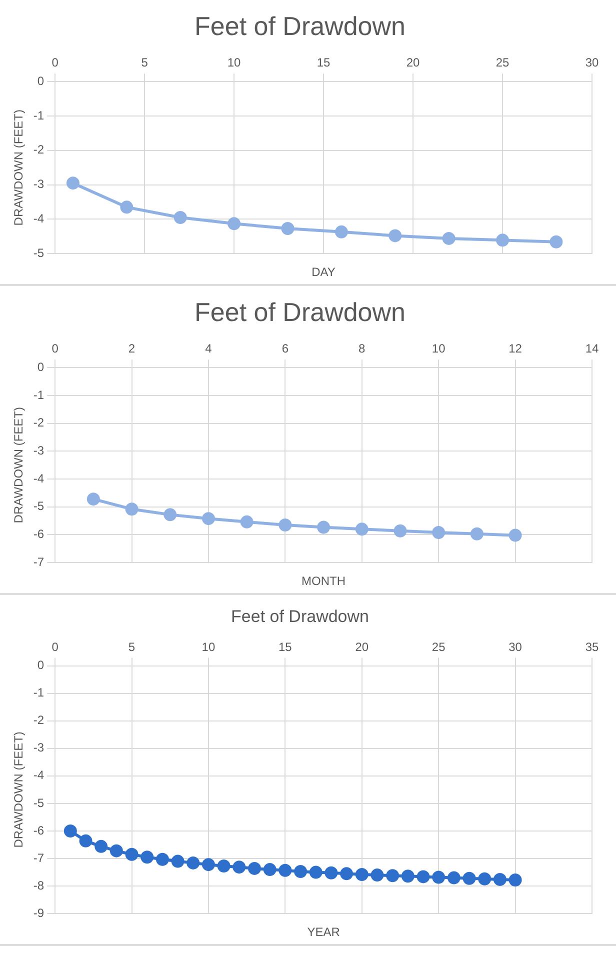 The width and height of the screenshot is (616, 966). What do you see at coordinates (515, 349) in the screenshot?
I see `x-tick-label: 12` at bounding box center [515, 349].